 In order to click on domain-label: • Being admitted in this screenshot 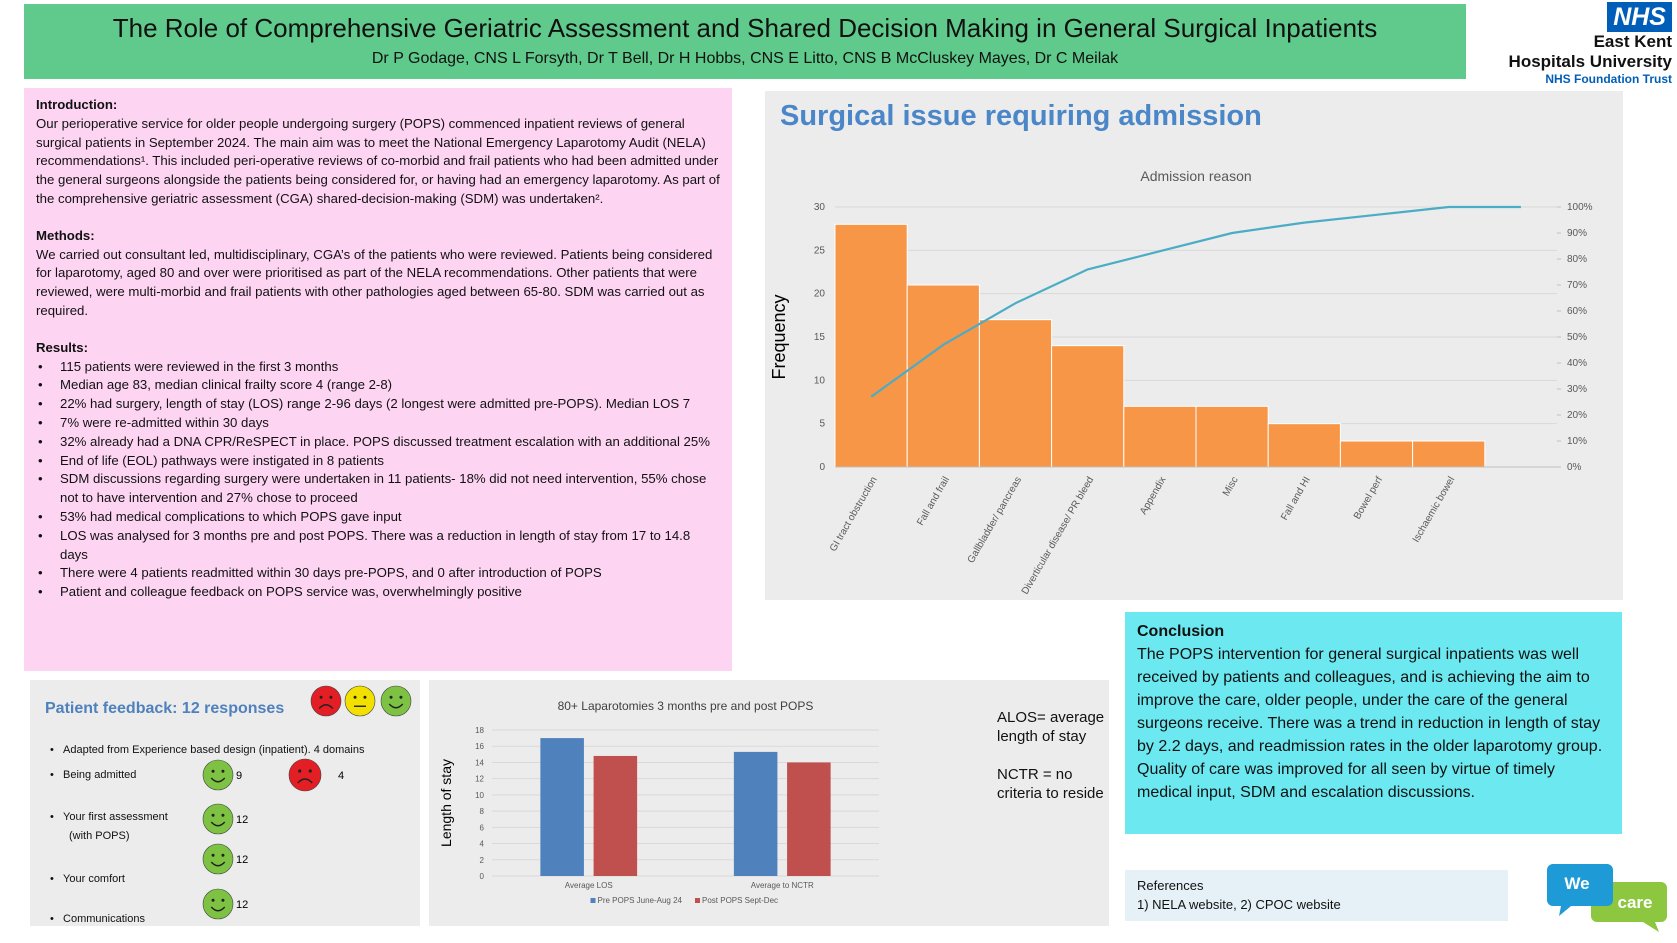, I will do `click(93, 775)`.